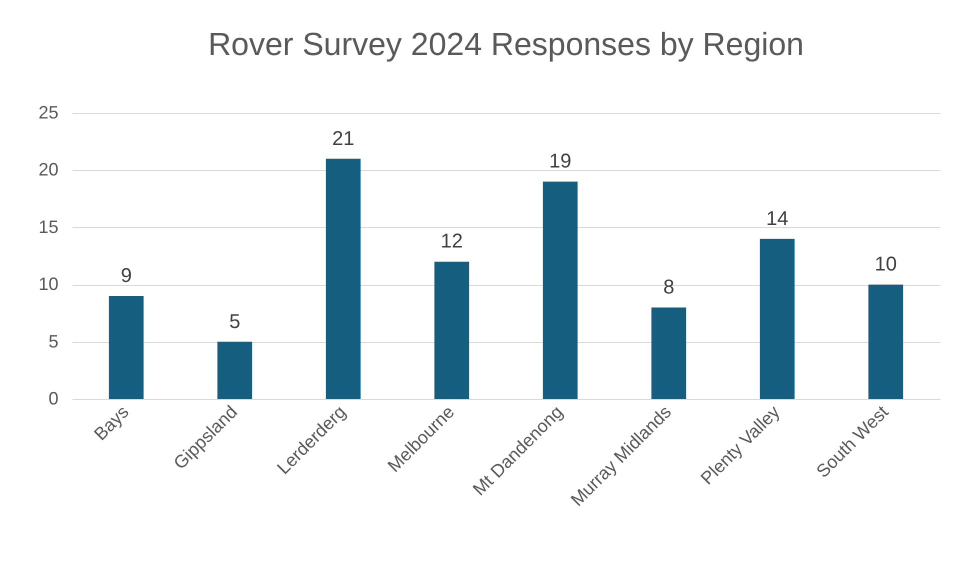  What do you see at coordinates (885, 265) in the screenshot?
I see `data-label: 10` at bounding box center [885, 265].